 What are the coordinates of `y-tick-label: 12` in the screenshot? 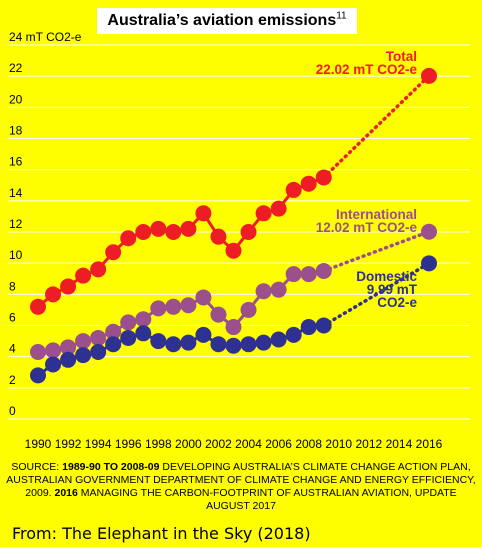 It's located at (16, 224).